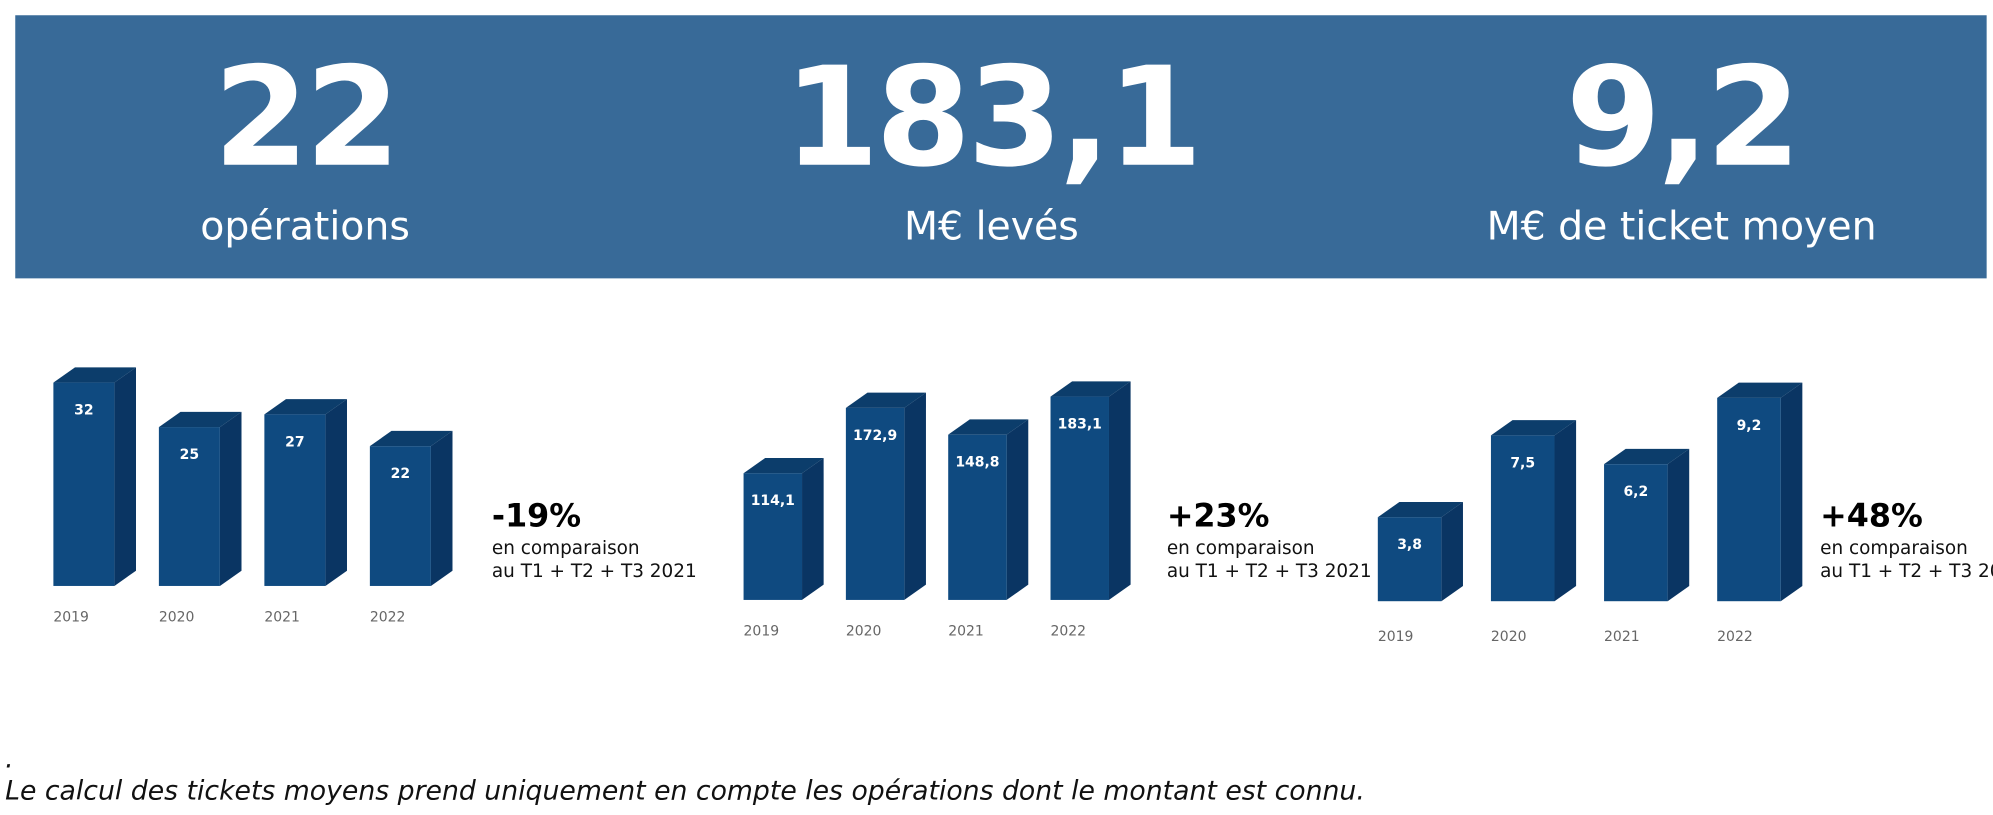 The image size is (1993, 815). Describe the element at coordinates (83, 411) in the screenshot. I see `value-label: 32` at that location.